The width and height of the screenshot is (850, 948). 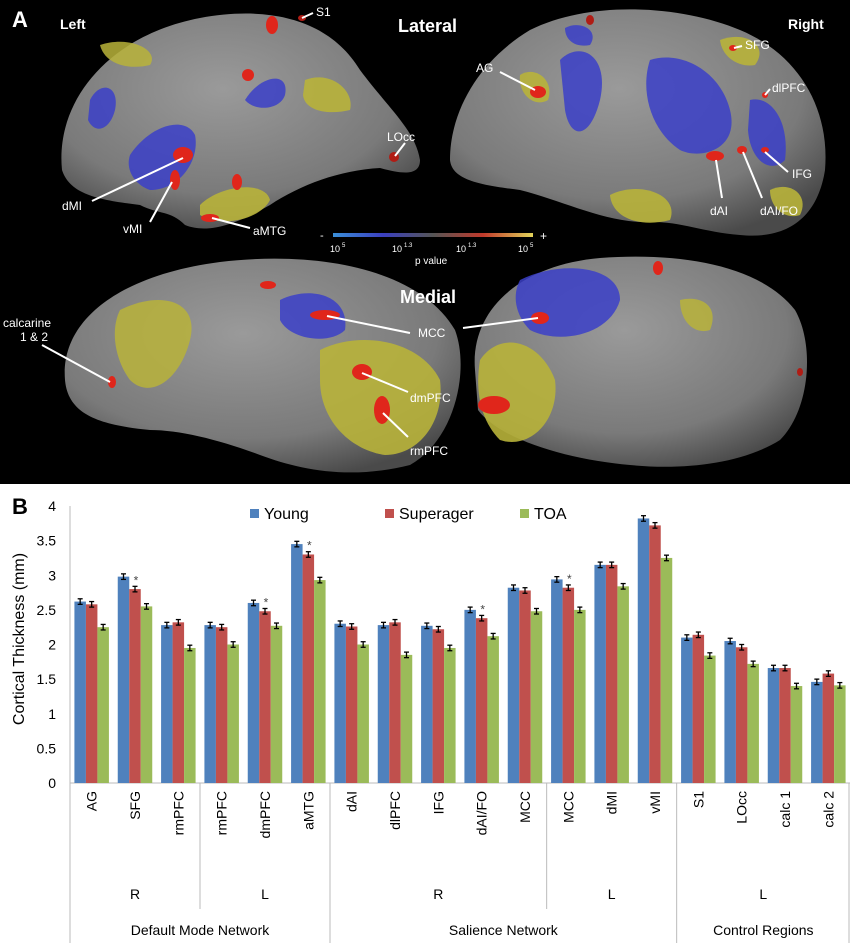 I want to click on label-vmi: vMI, so click(x=132, y=229).